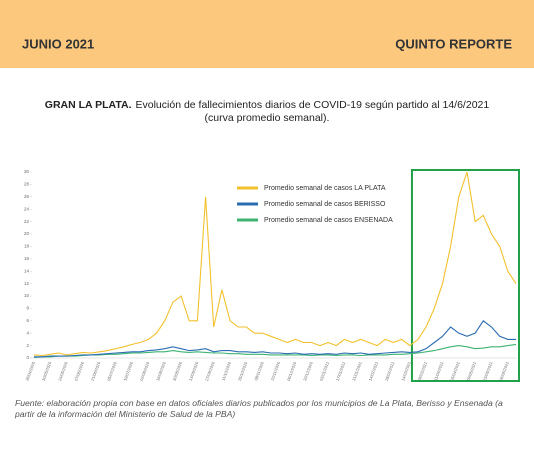 This screenshot has width=534, height=462. Describe the element at coordinates (27, 258) in the screenshot. I see `y-tick-label: 16` at that location.